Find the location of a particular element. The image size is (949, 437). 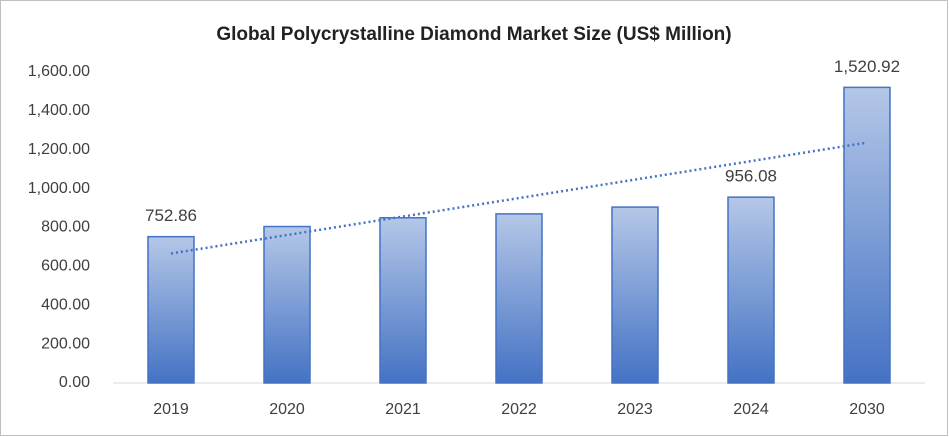

x-tick-label: 2030 is located at coordinates (867, 409).